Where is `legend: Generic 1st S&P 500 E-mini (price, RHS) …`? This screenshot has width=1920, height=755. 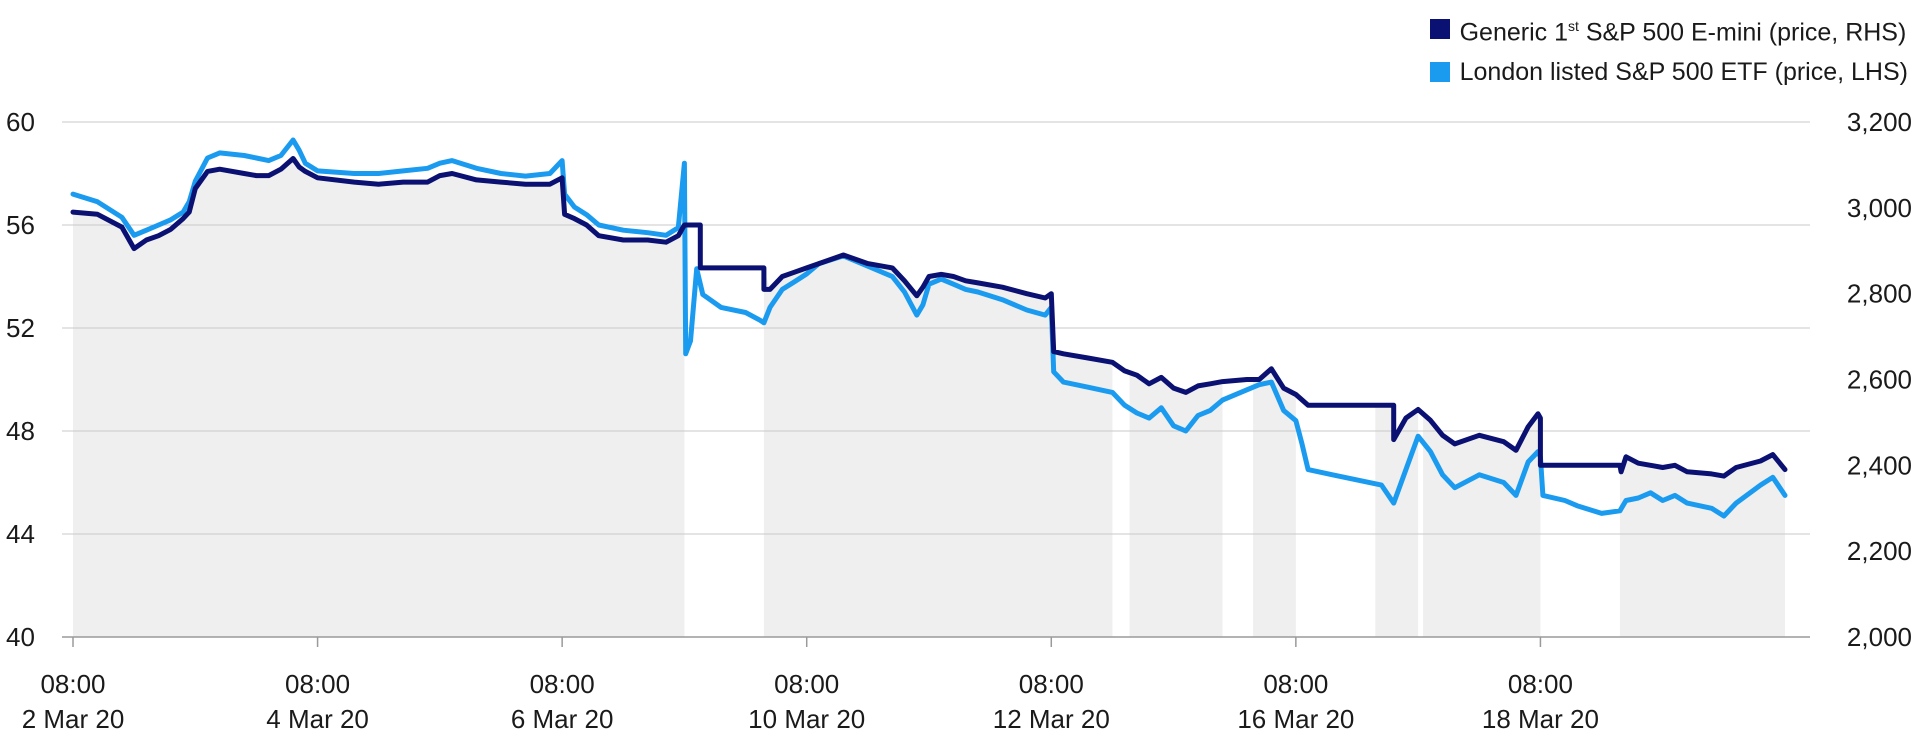
legend: Generic 1st S&P 500 E-mini (price, RHS) … is located at coordinates (1668, 49).